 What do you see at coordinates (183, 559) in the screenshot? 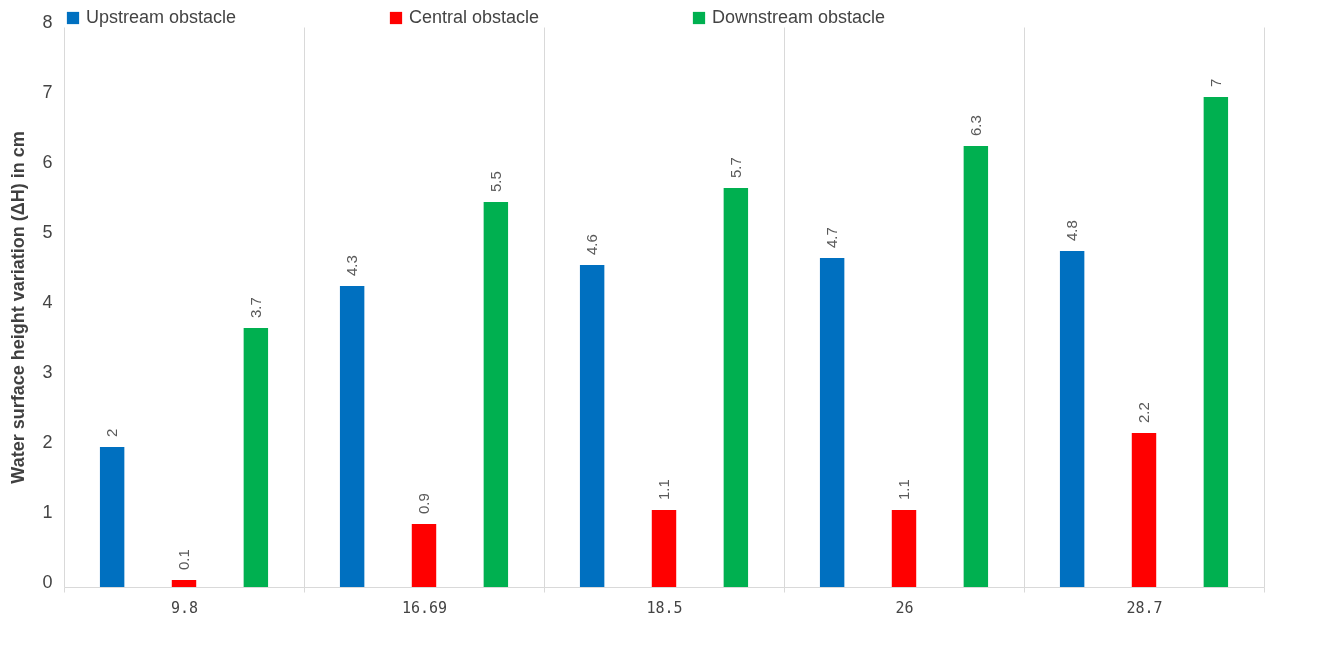
I see `data-label: 0.1` at bounding box center [183, 559].